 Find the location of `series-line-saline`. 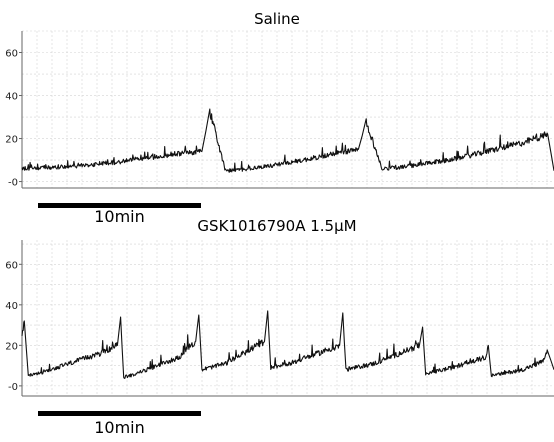

series-line-saline is located at coordinates (287, 140).